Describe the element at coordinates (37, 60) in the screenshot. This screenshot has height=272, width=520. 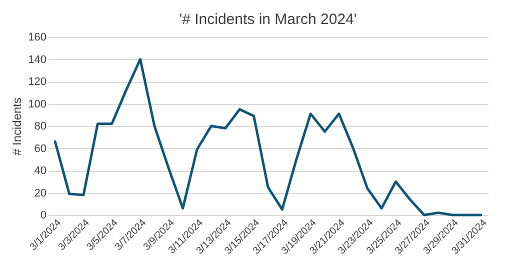
I see `y-tick-label: 140` at that location.